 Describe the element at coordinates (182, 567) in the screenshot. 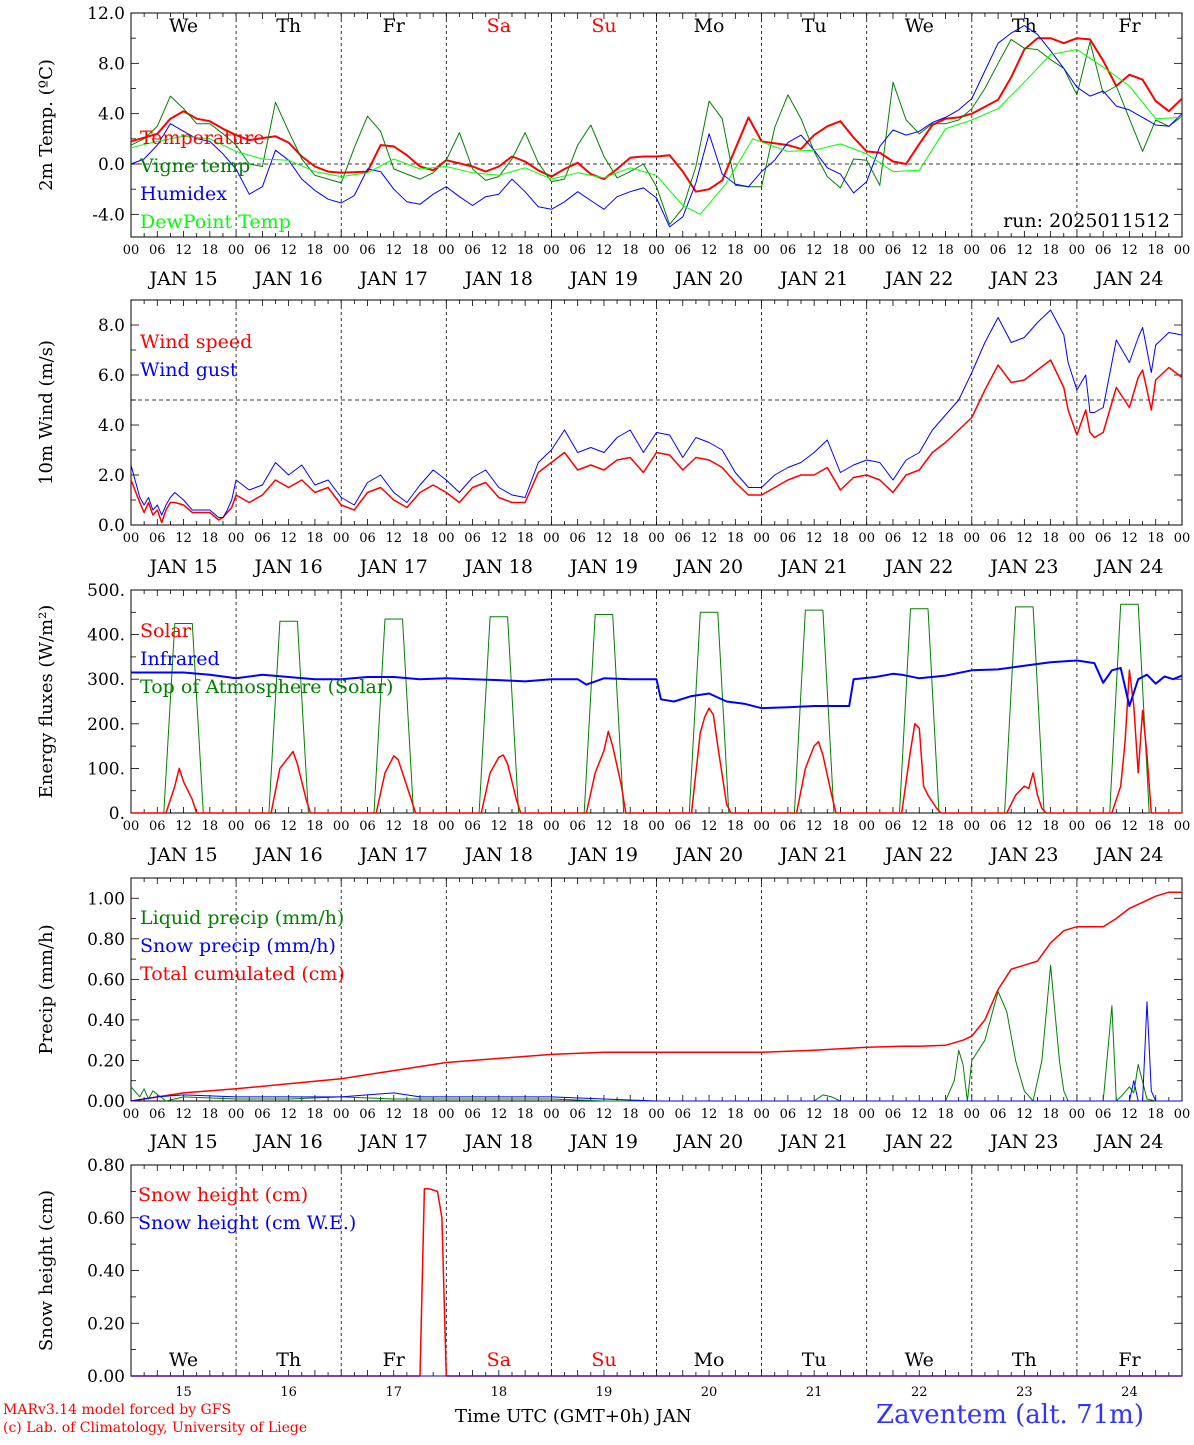

I see `date-label: JAN 15` at that location.